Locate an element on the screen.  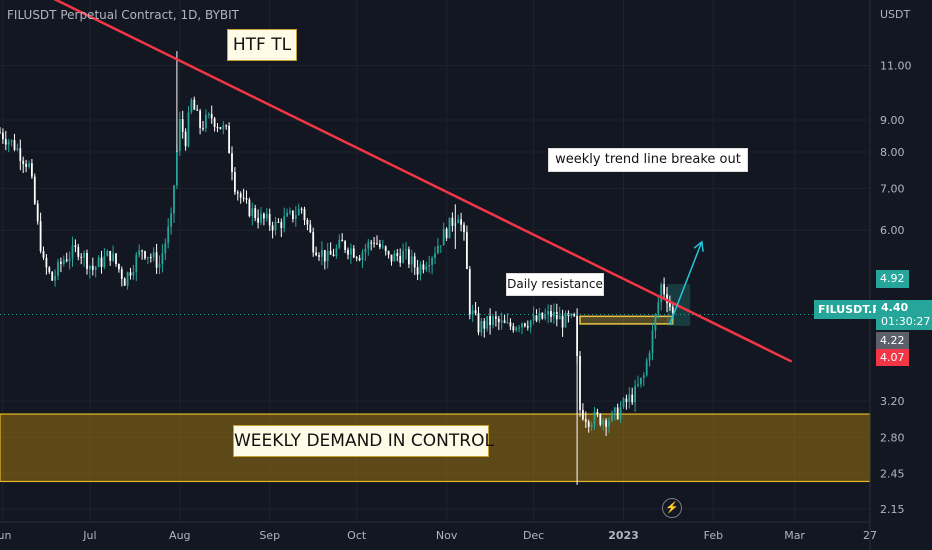
daily-resistance-note: Daily resistance is located at coordinates (555, 284).